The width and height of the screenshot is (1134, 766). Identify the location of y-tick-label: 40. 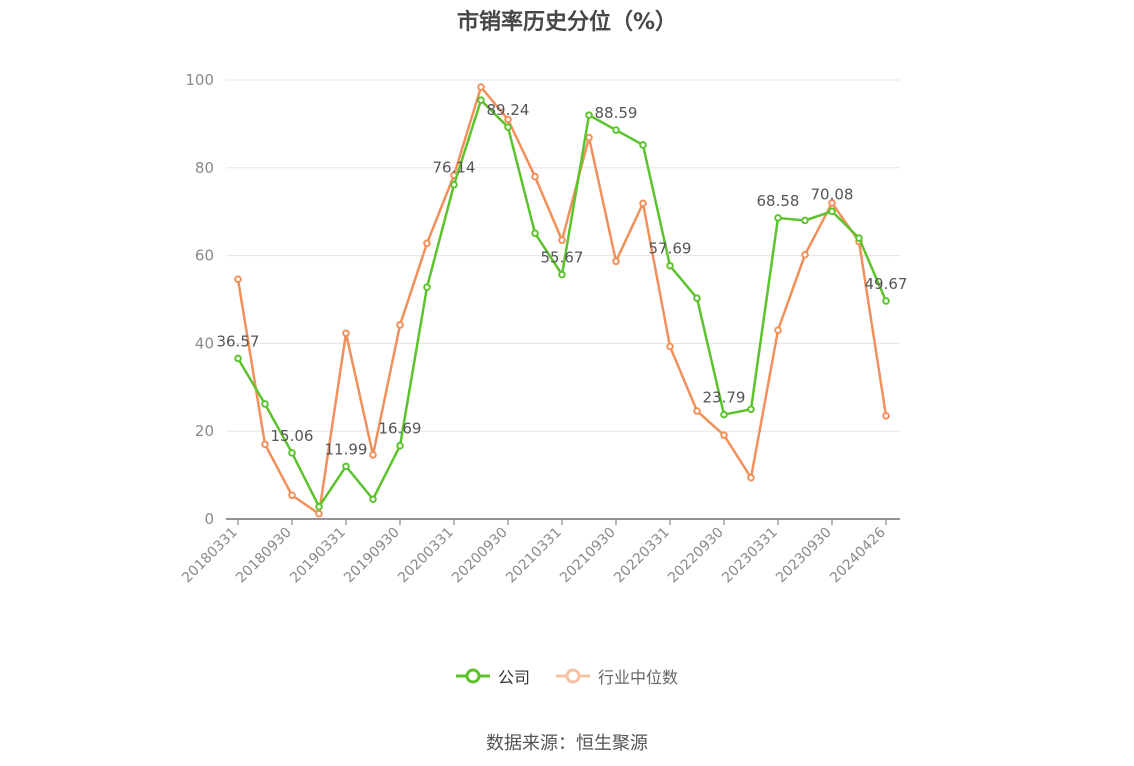
(204, 343).